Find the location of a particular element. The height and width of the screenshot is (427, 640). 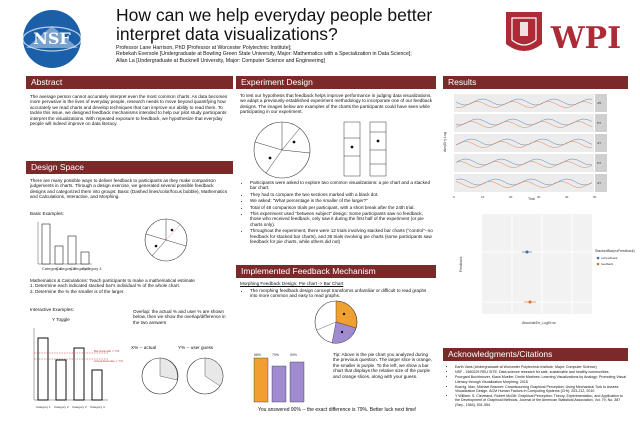

ack-heading: Acknowledgments/Citations is located at coordinates (535, 354).